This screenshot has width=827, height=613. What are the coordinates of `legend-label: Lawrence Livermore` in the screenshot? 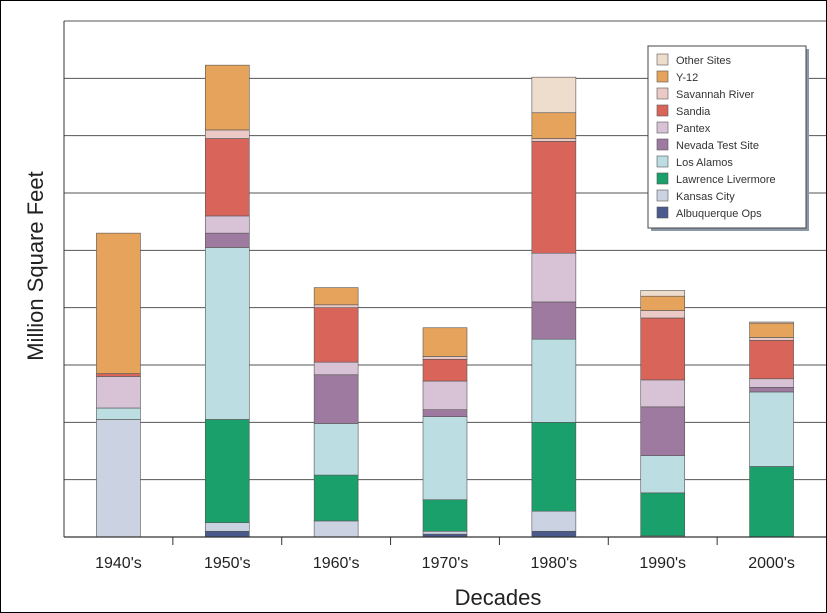 It's located at (726, 180).